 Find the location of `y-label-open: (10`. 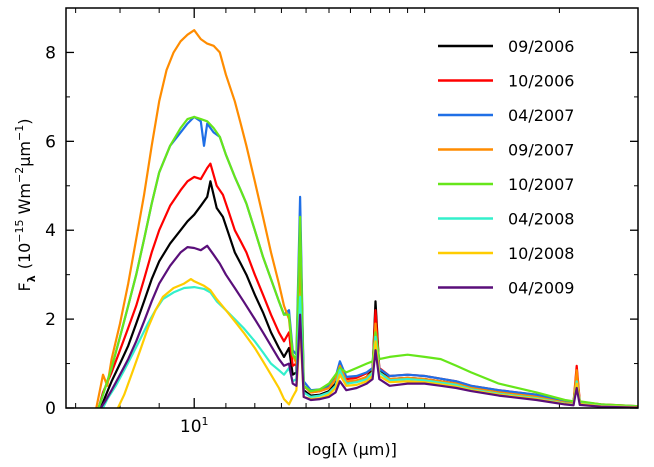

y-label-open: (10 is located at coordinates (24, 256).